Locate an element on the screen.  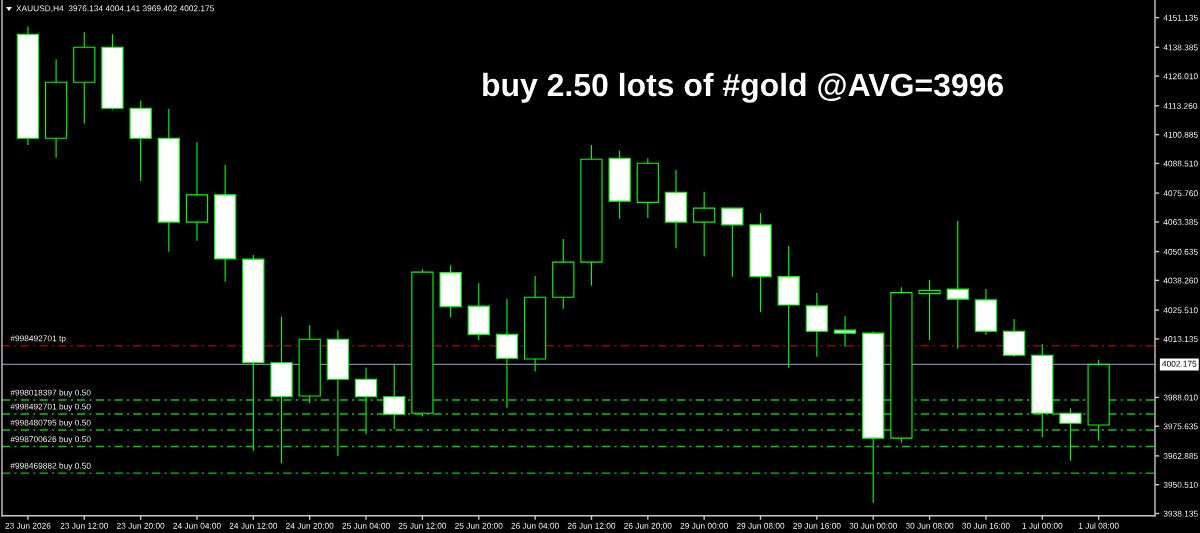
ref-line-label: #998492701 tp is located at coordinates (38, 339).